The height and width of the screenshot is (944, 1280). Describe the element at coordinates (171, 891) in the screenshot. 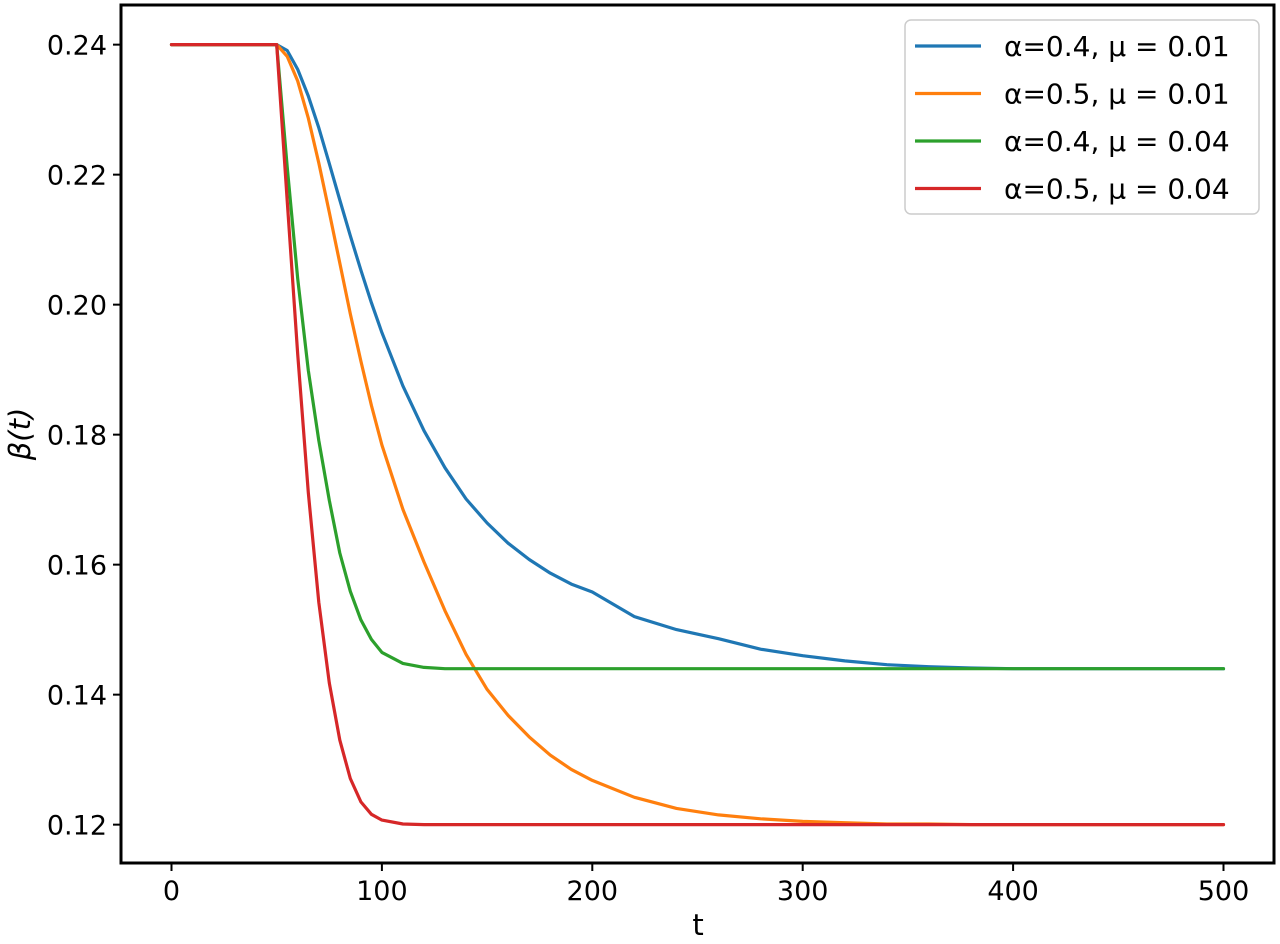

I see `x-tick-label: 0` at that location.